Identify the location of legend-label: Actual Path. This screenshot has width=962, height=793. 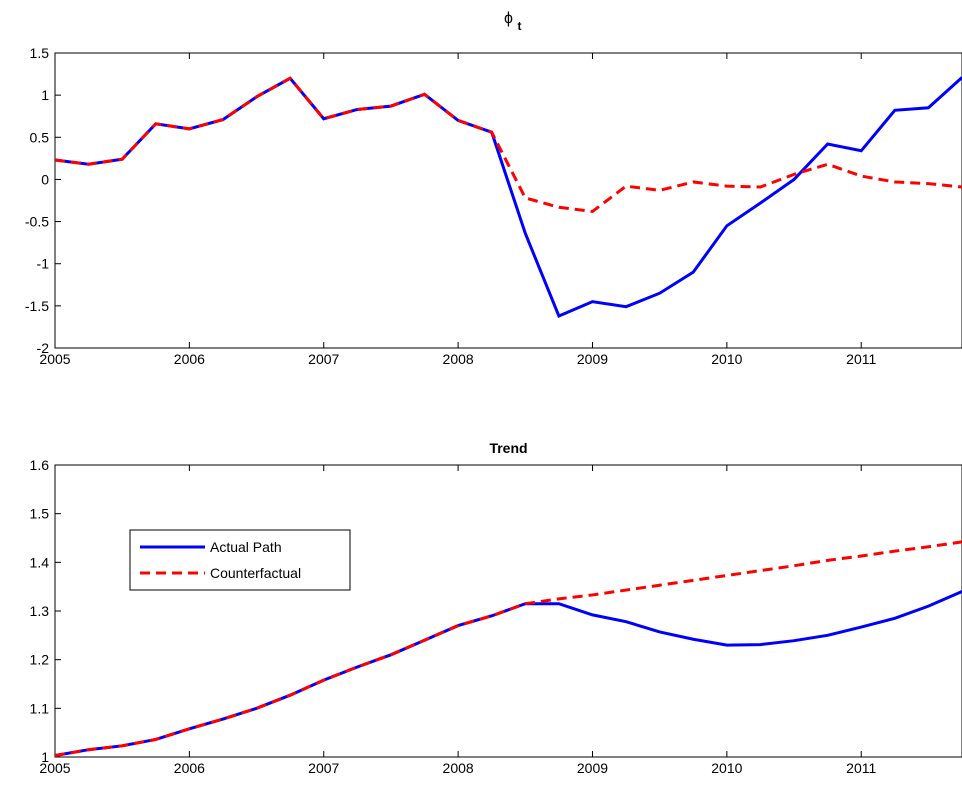
(246, 547).